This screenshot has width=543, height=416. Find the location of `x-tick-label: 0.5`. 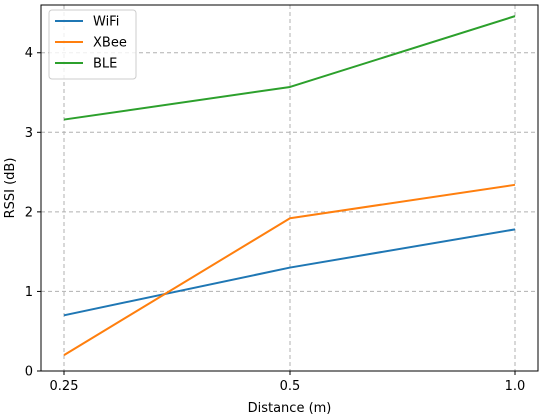

x-tick-label: 0.5 is located at coordinates (290, 386).